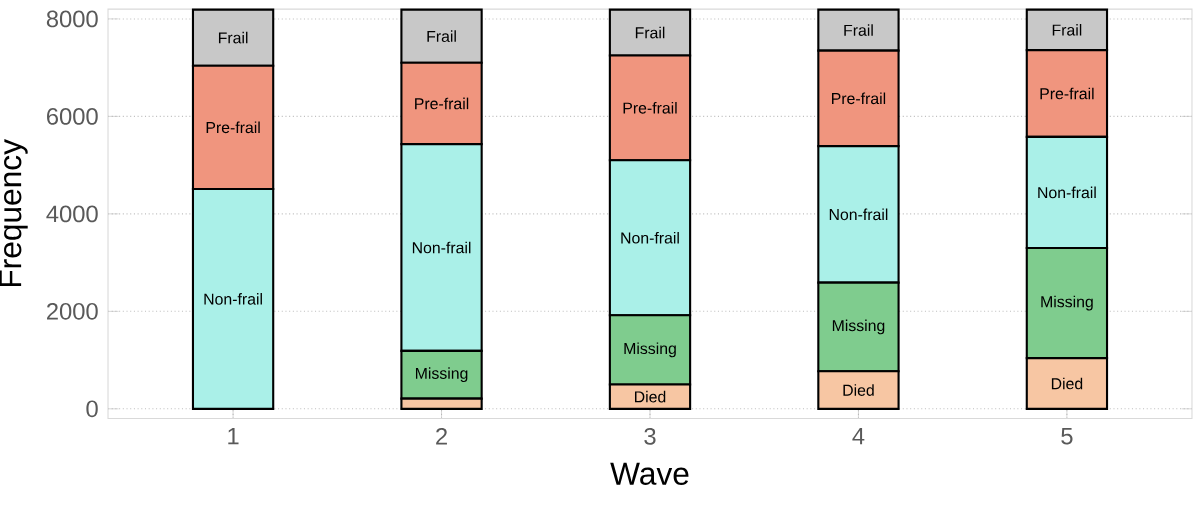  What do you see at coordinates (72, 214) in the screenshot?
I see `y-tick-label: 4000` at bounding box center [72, 214].